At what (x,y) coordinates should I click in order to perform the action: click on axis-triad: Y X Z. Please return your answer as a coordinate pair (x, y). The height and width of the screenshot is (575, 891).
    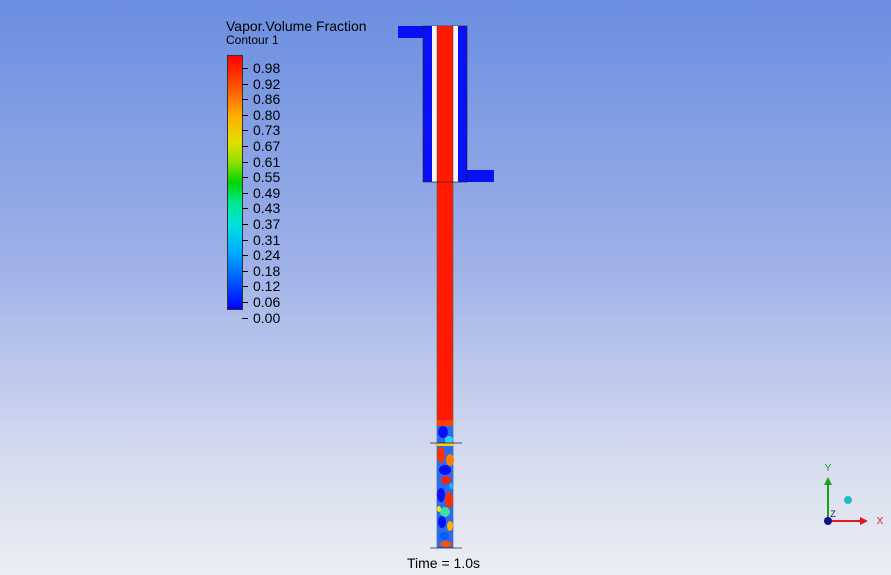
    Looking at the image, I should click on (854, 495).